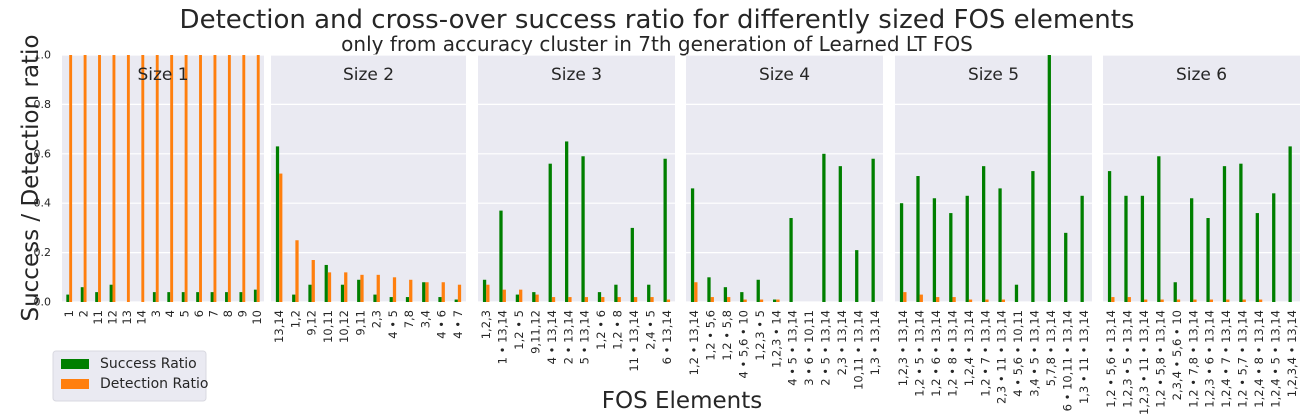  Describe the element at coordinates (162, 75) in the screenshot. I see `facet-title: Size 1` at that location.